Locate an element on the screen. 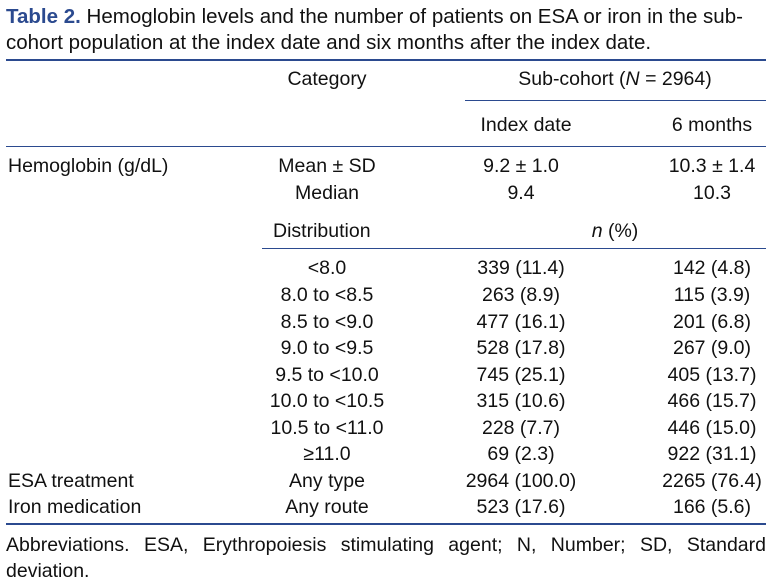 Image resolution: width=772 pixels, height=584 pixels. median-label: Median is located at coordinates (327, 193).